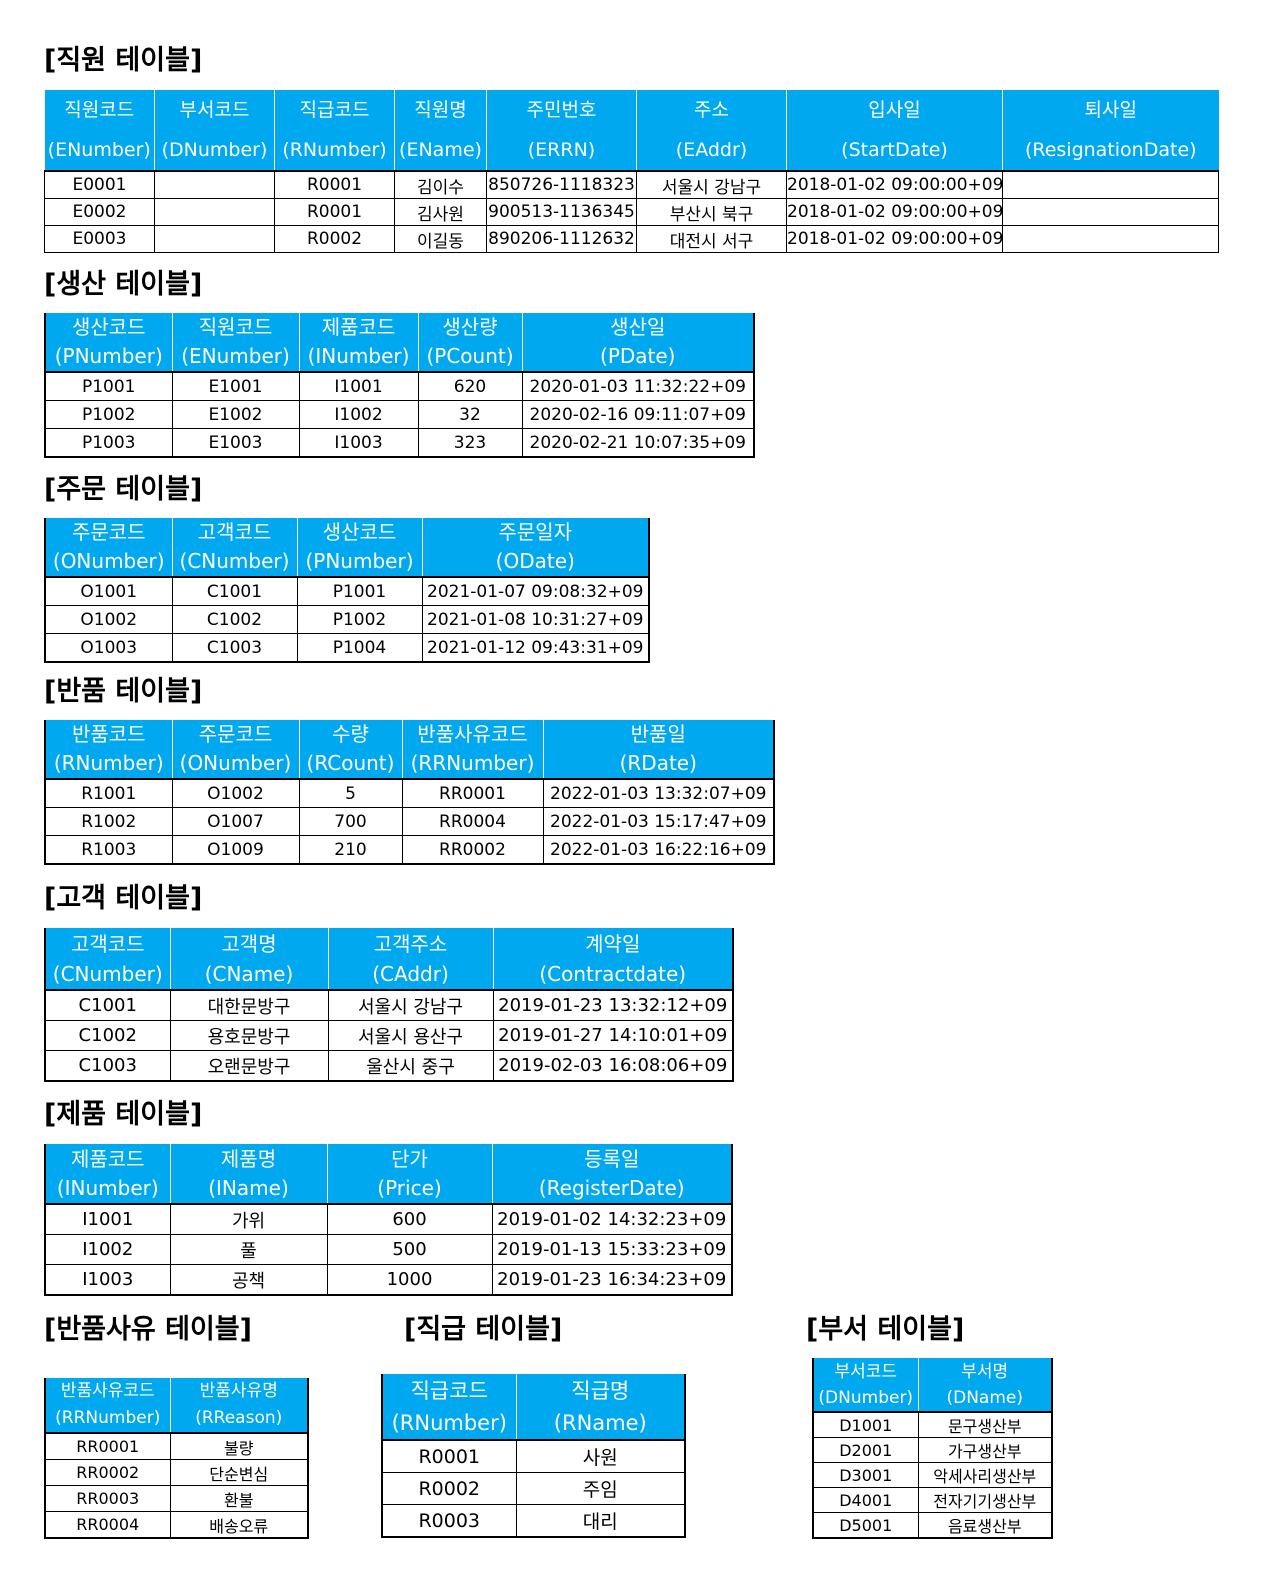 The image size is (1274, 1596). Describe the element at coordinates (107, 1005) in the screenshot. I see `table-cell: C1001` at that location.